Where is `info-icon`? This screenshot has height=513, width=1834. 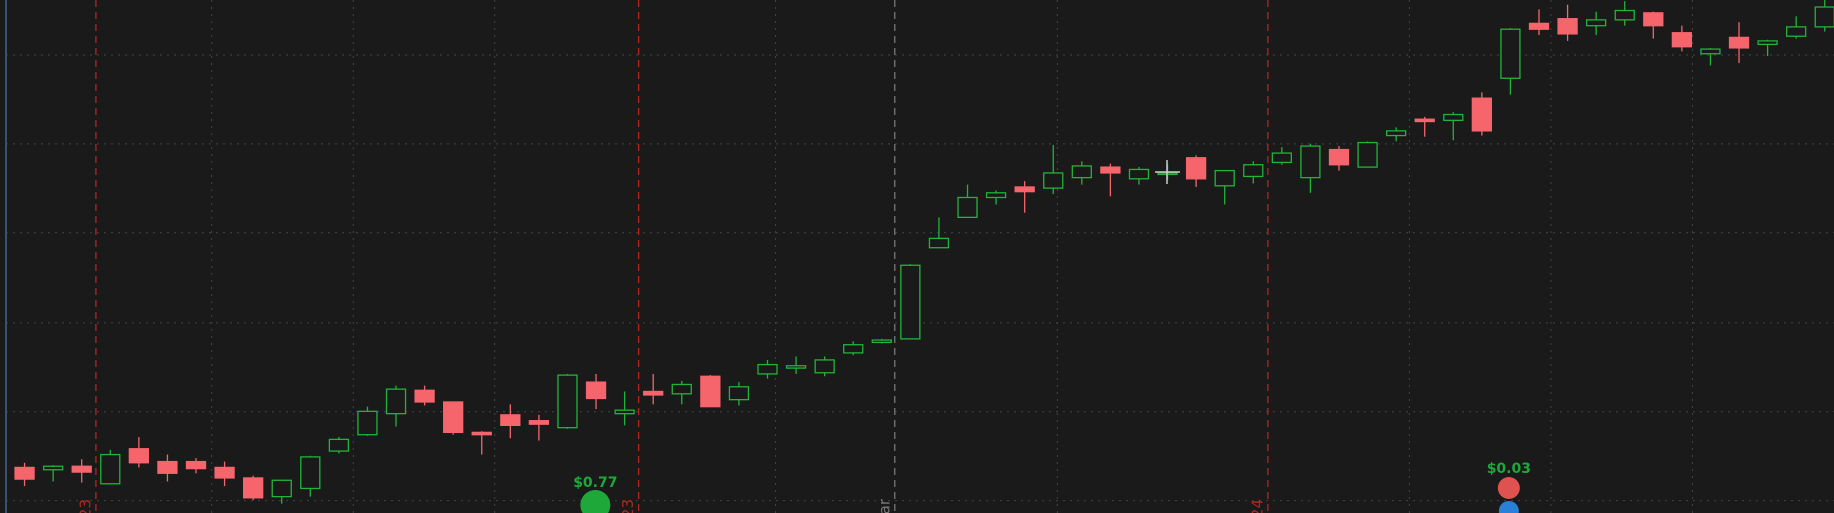 info-icon is located at coordinates (1508, 507).